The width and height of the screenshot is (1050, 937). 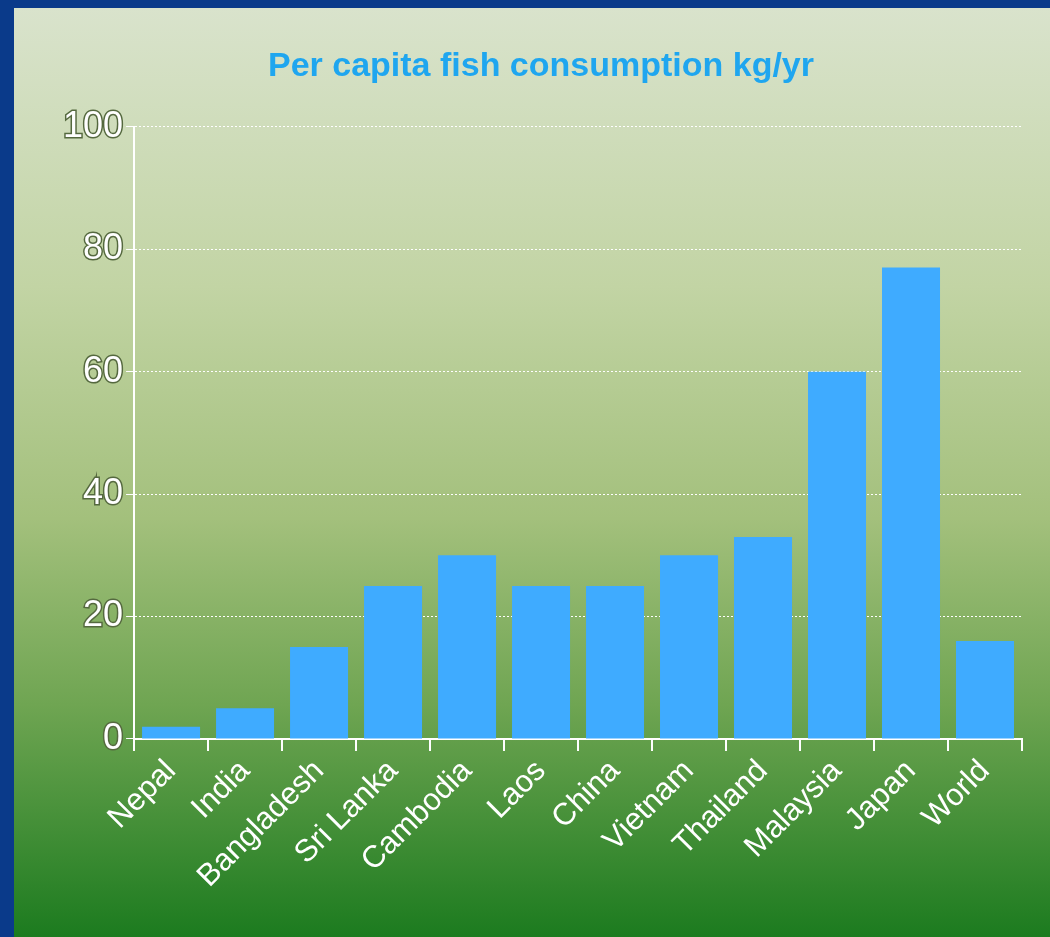 What do you see at coordinates (103, 614) in the screenshot?
I see `y-tick-label: 20` at bounding box center [103, 614].